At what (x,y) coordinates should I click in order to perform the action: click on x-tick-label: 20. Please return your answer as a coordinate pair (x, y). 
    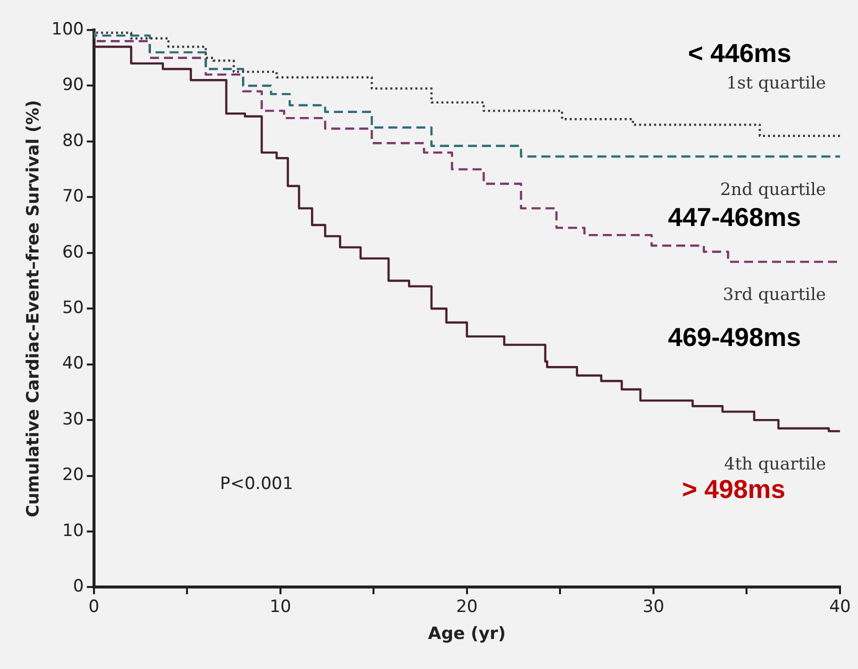
    Looking at the image, I should click on (467, 606).